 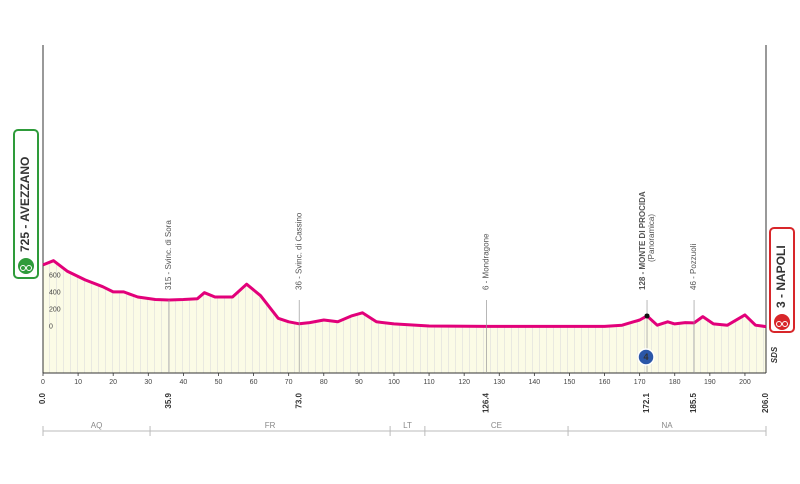 I want to click on waypoint-label: 6 - Mondragone, so click(x=486, y=261).